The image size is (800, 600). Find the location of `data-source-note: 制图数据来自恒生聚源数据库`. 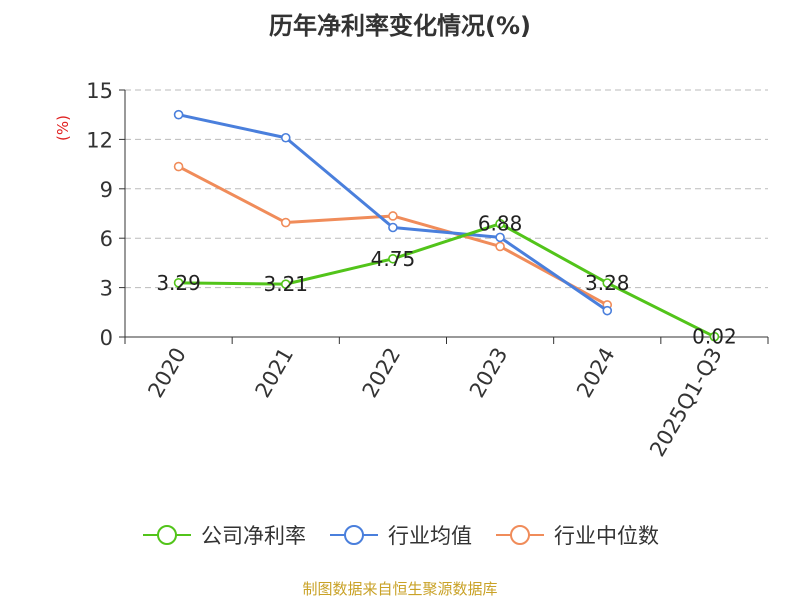

data-source-note: 制图数据来自恒生聚源数据库 is located at coordinates (400, 589).